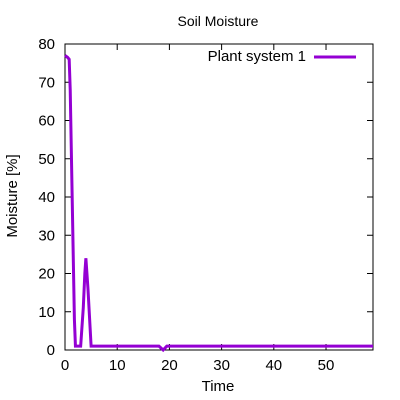 The width and height of the screenshot is (400, 400). Describe the element at coordinates (46, 235) in the screenshot. I see `y-tick-label-30: 30` at that location.